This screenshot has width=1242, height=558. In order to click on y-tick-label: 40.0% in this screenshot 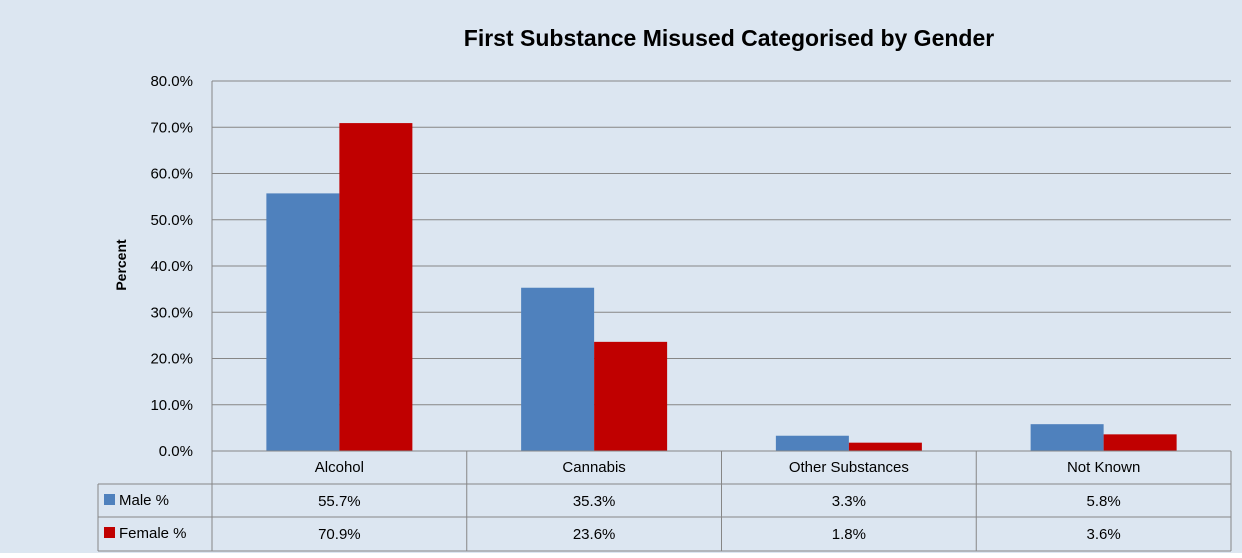, I will do `click(171, 266)`.